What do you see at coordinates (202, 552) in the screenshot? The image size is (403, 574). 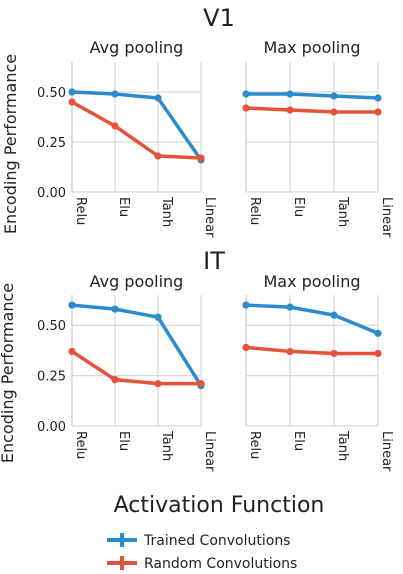 I see `legend: Trained Convolutions Random Convolutions` at bounding box center [202, 552].